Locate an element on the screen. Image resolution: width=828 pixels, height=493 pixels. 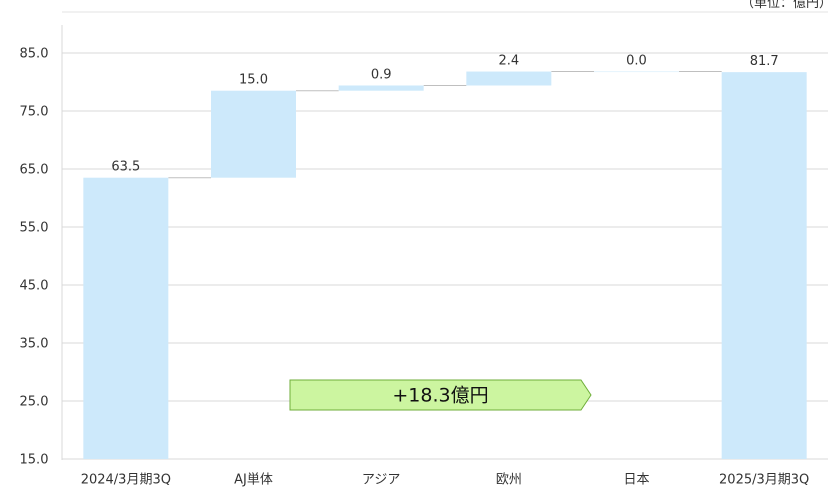
category-label: 日本 is located at coordinates (636, 480).